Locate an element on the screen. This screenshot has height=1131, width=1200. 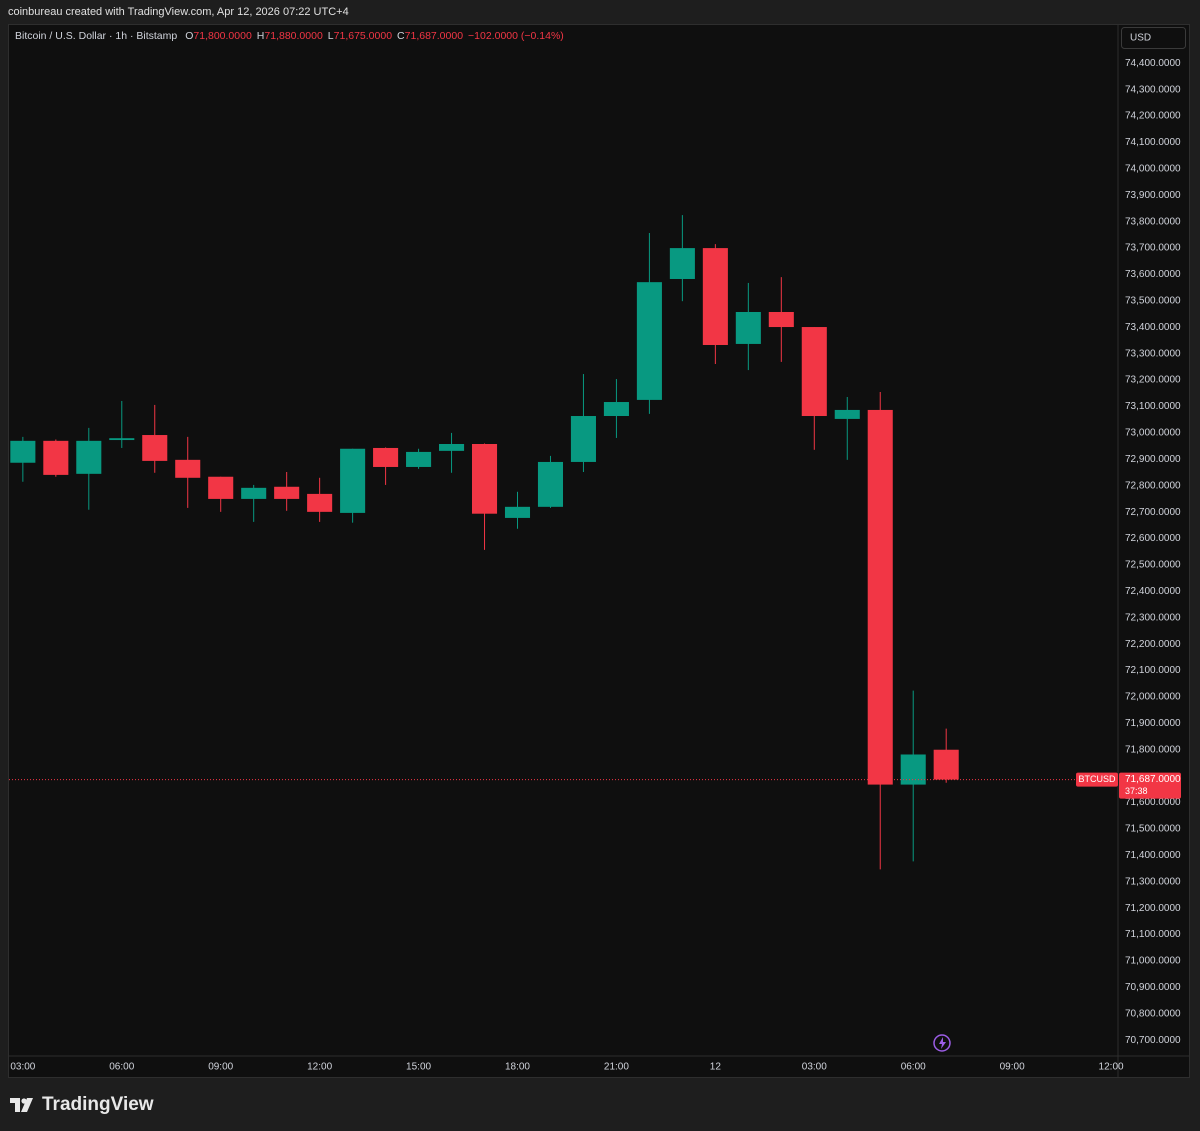
y-tick-label: 72,900.0000 is located at coordinates (1153, 459).